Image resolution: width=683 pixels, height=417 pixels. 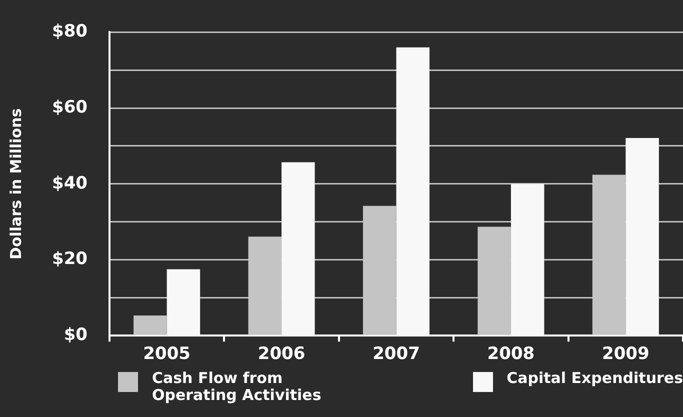 I want to click on legend-label: Cash Flow from Operating Activities, so click(x=237, y=386).